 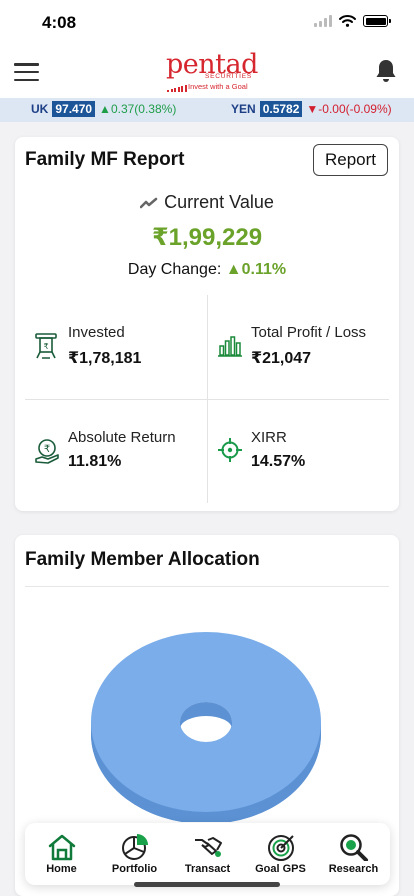 I want to click on bell-icon, so click(x=386, y=71).